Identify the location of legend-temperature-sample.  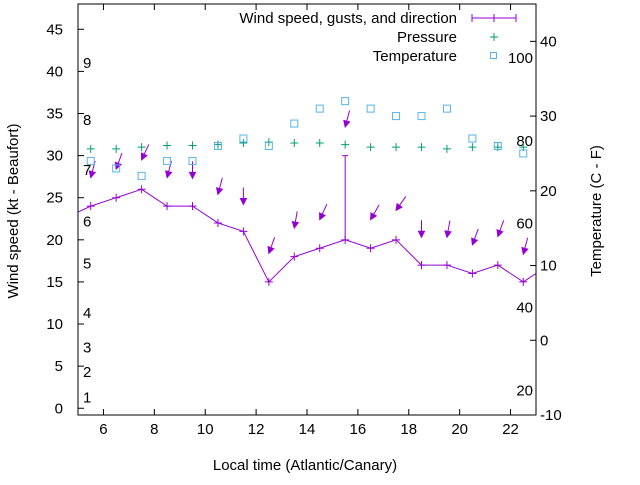
(493, 55).